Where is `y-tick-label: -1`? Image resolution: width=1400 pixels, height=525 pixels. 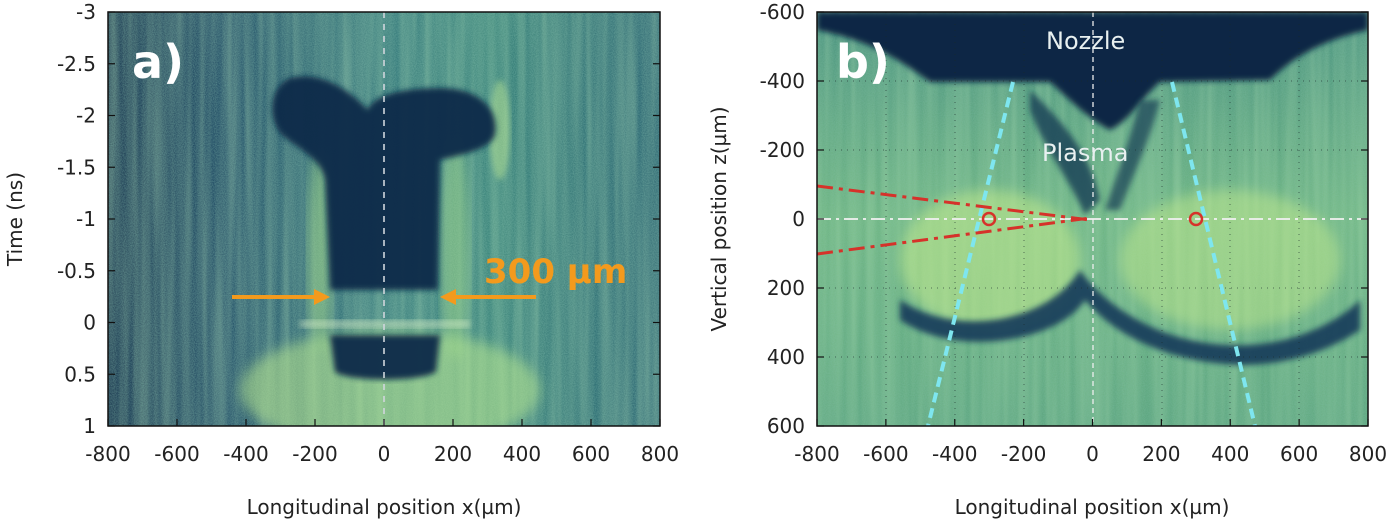
y-tick-label: -1 is located at coordinates (86, 219).